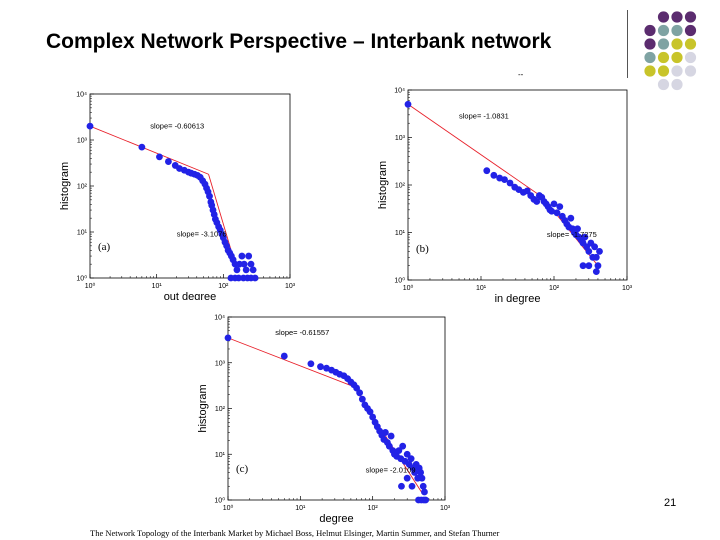 This screenshot has height=540, width=720. Describe the element at coordinates (521, 74) in the screenshot. I see `dash-mark: --` at that location.